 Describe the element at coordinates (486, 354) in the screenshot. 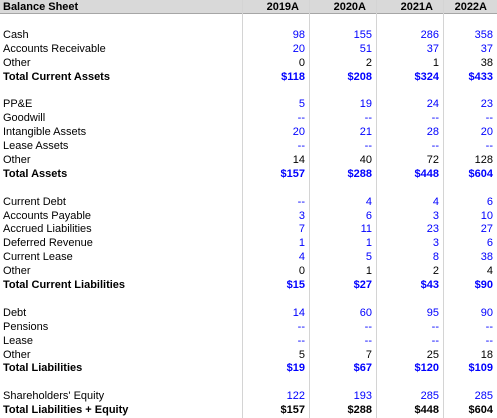

I see `cell-value: 18` at that location.